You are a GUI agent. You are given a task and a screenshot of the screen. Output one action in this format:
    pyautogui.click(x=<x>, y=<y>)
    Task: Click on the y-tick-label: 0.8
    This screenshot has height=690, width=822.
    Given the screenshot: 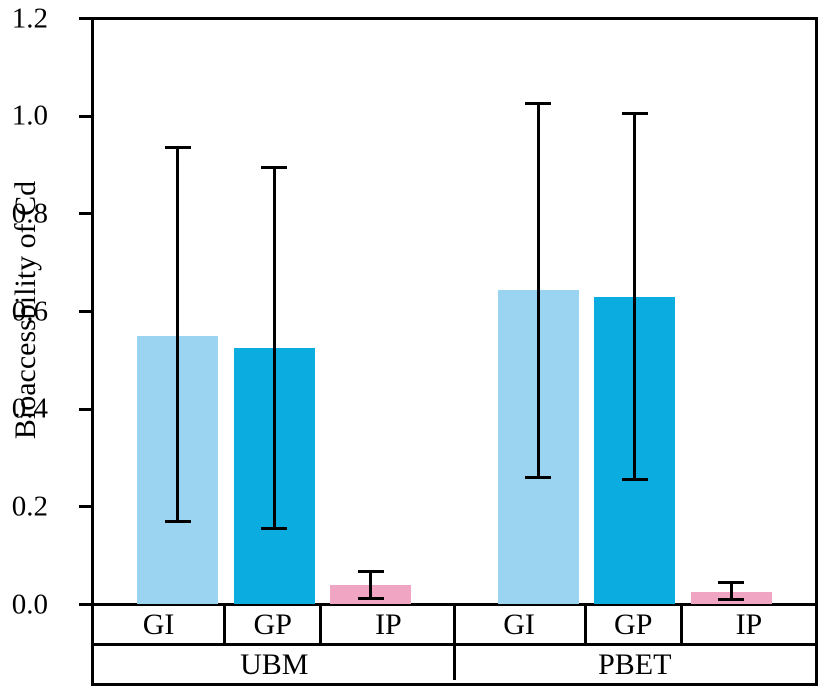 What is the action you would take?
    pyautogui.click(x=29, y=213)
    